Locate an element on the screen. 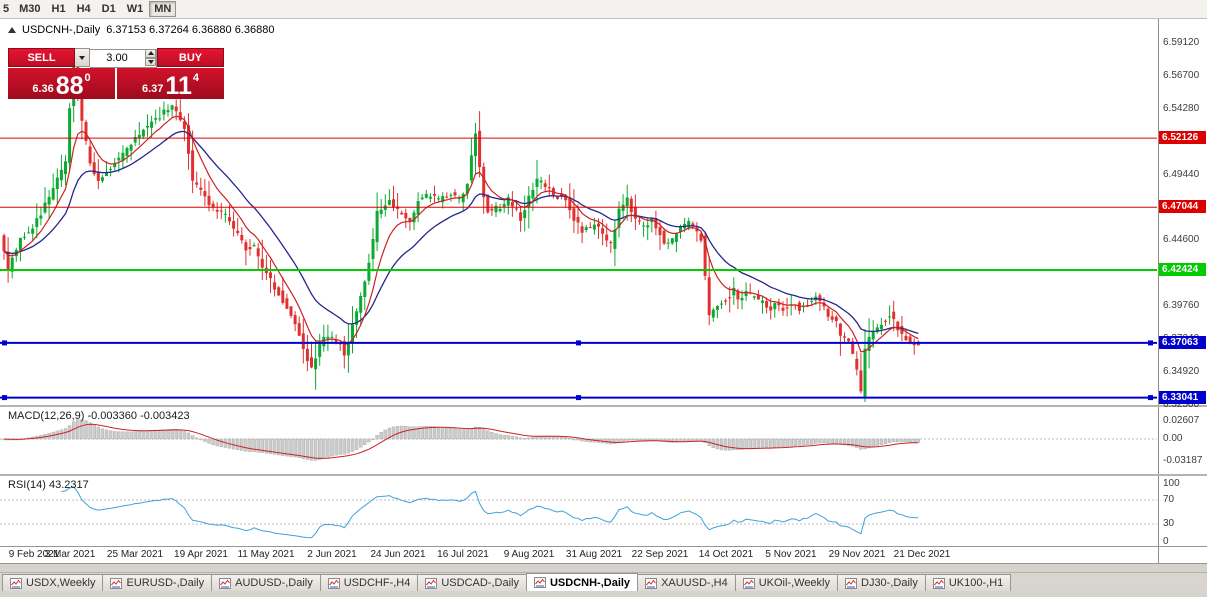 The height and width of the screenshot is (597, 1207). buy-price-prefix: 6.37 is located at coordinates (153, 89).